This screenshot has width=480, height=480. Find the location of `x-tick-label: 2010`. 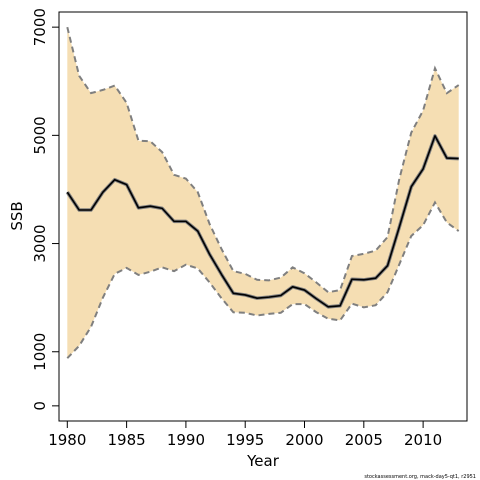

x-tick-label: 2010 is located at coordinates (423, 440).